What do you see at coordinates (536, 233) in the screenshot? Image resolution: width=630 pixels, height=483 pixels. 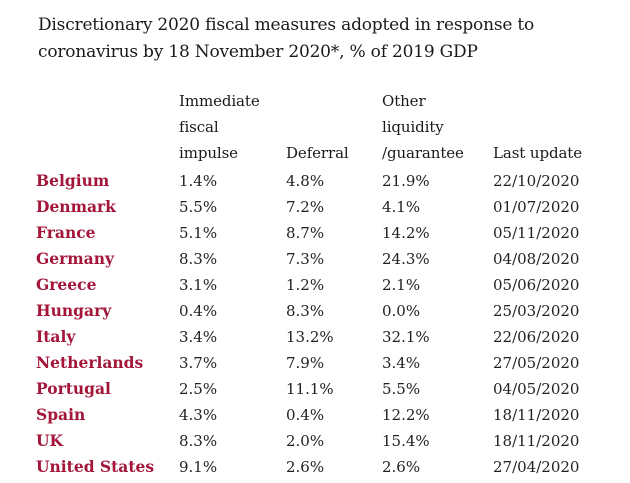 I see `last-update-cell: 05/11/2020` at bounding box center [536, 233].